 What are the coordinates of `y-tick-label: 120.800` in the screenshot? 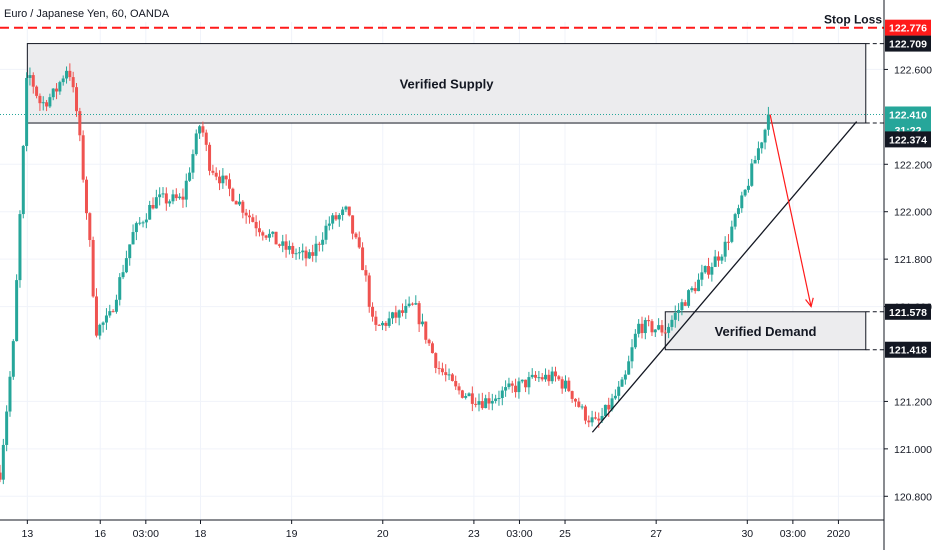 It's located at (913, 497).